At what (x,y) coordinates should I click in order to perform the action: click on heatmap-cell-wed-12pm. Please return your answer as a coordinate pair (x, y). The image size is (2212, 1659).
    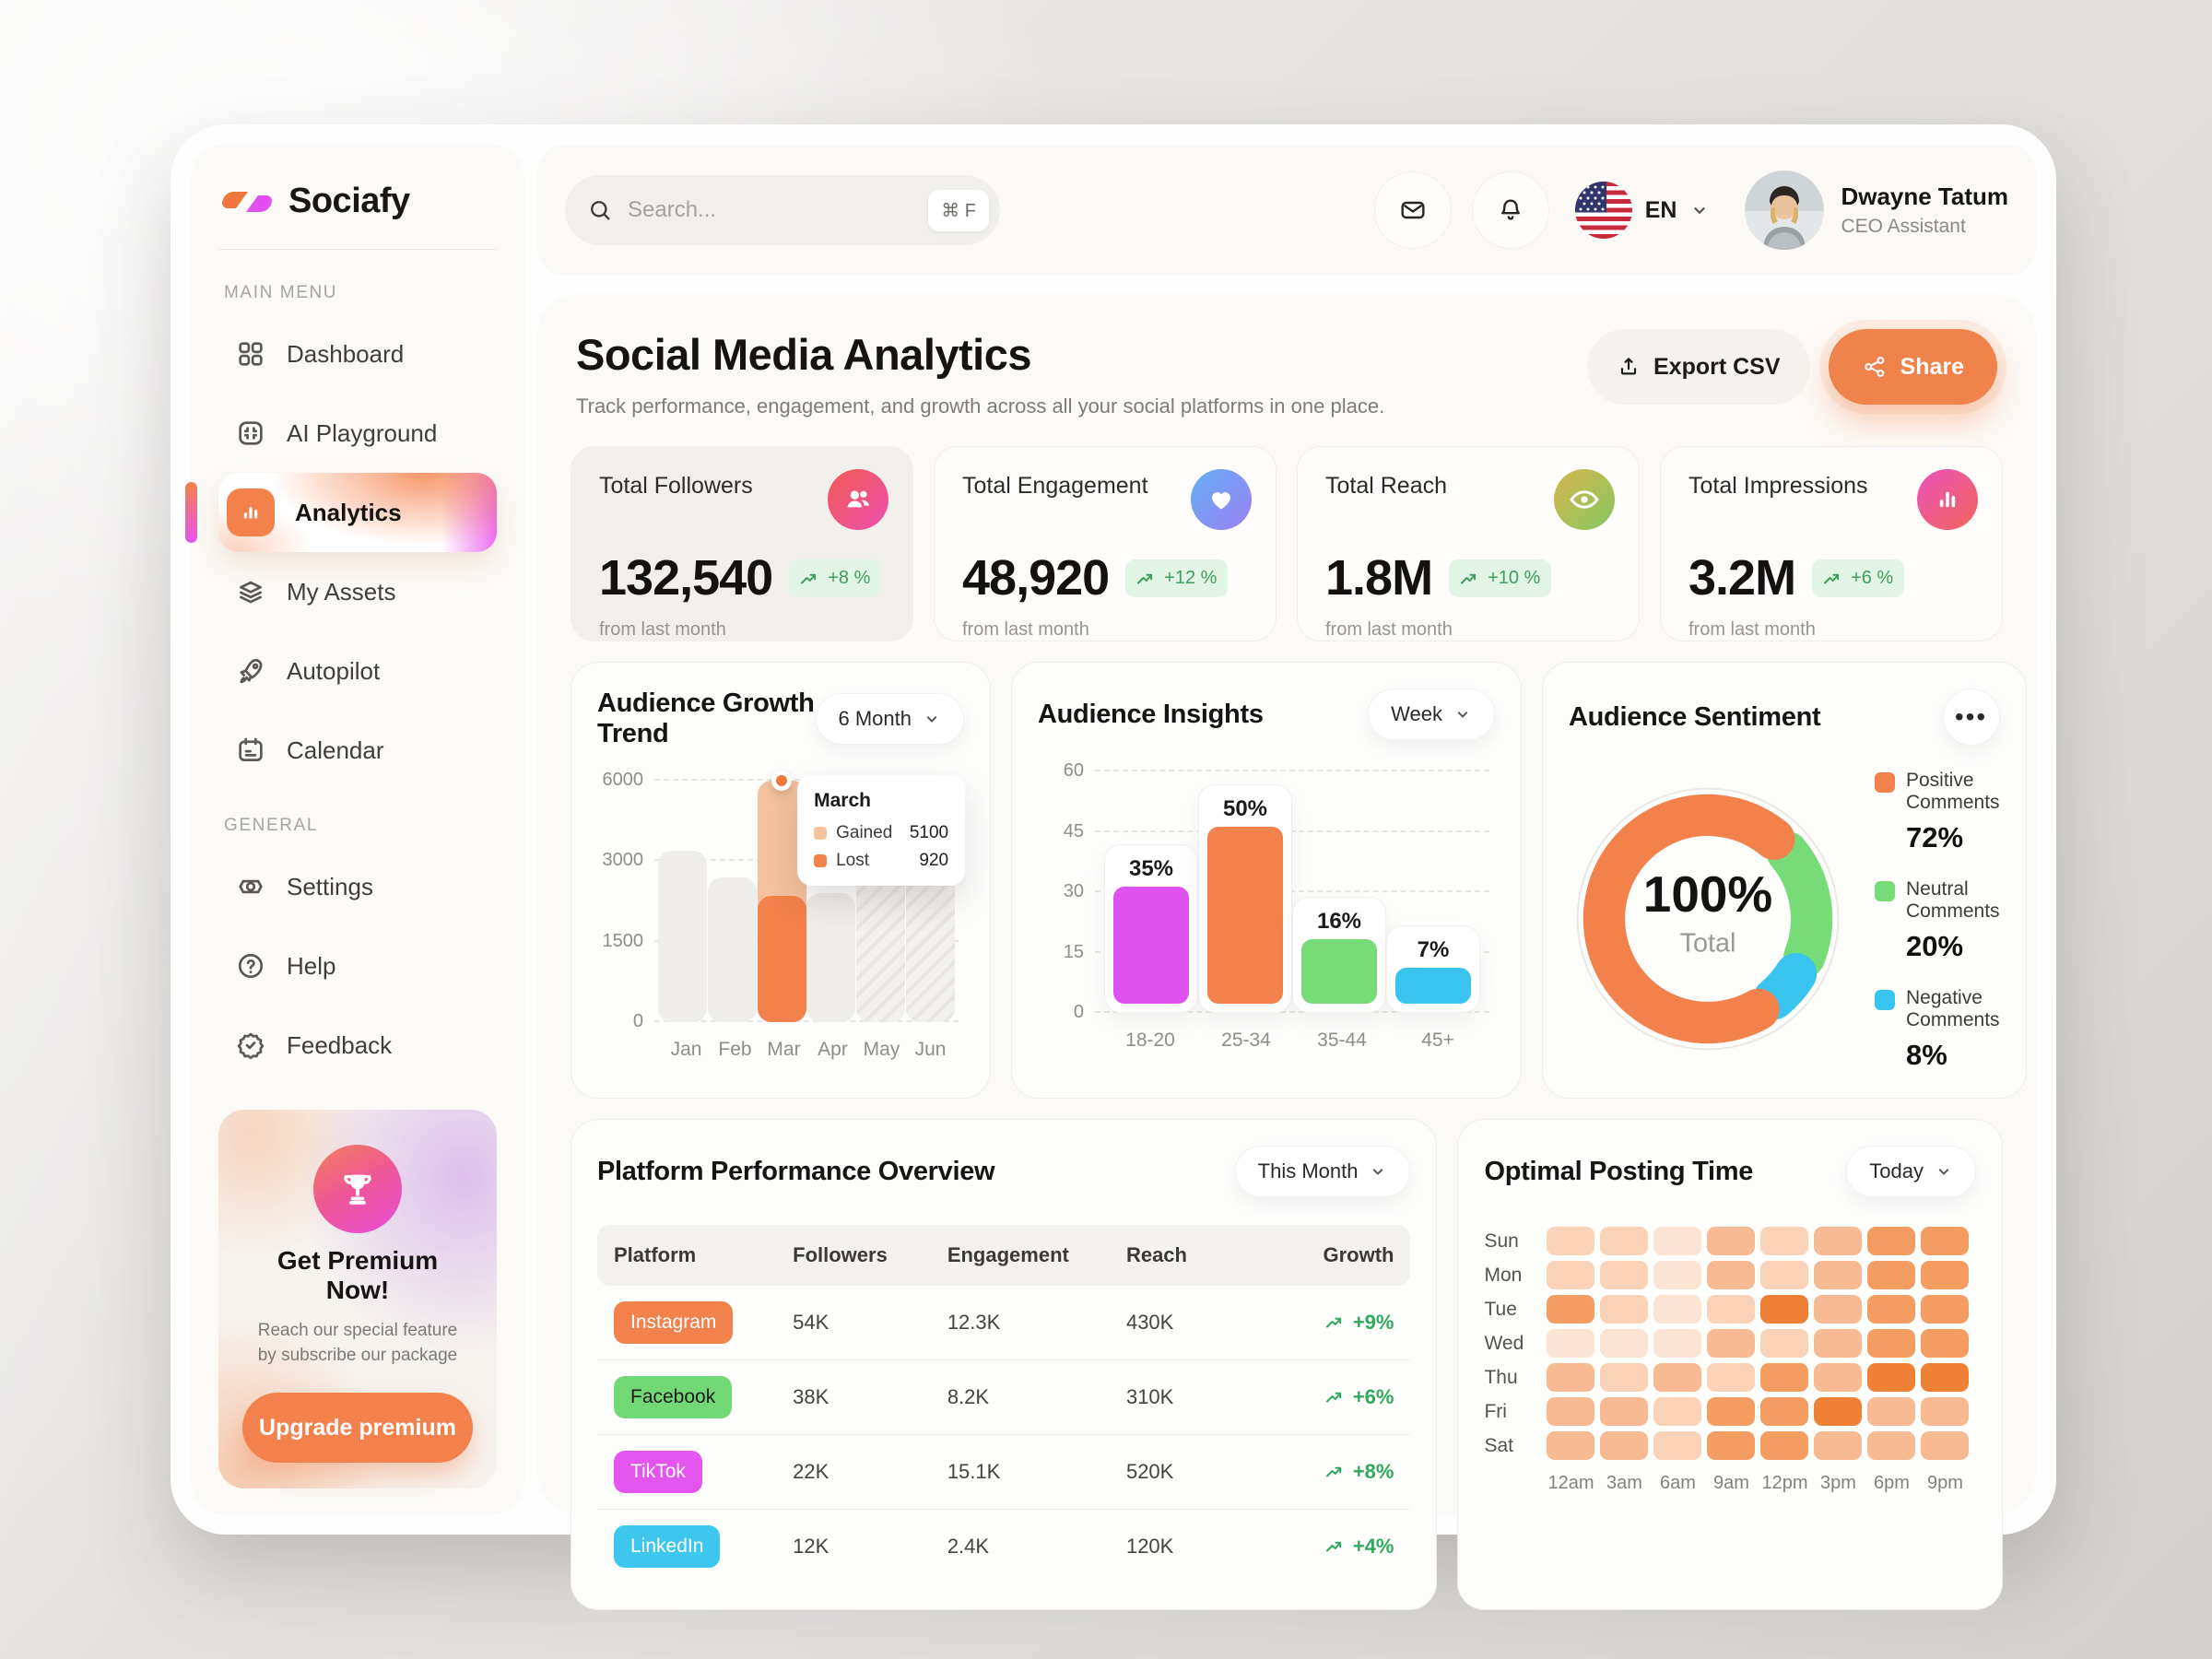
    Looking at the image, I should click on (1784, 1343).